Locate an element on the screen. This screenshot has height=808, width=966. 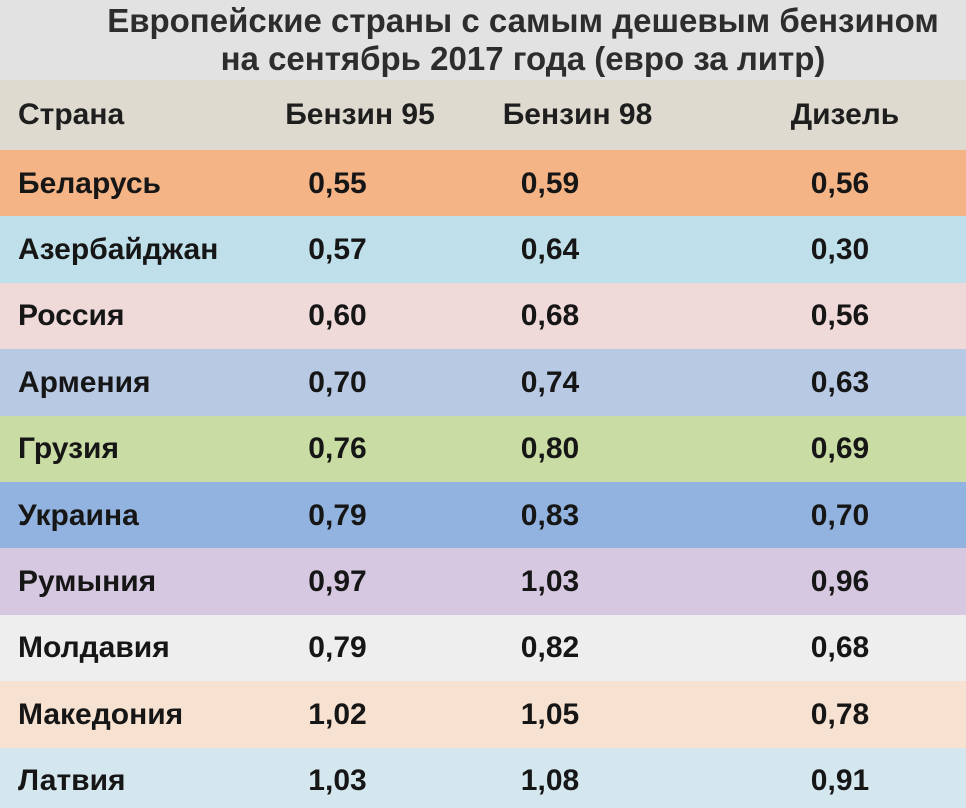
diesel-cell: 0,69 is located at coordinates (840, 449).